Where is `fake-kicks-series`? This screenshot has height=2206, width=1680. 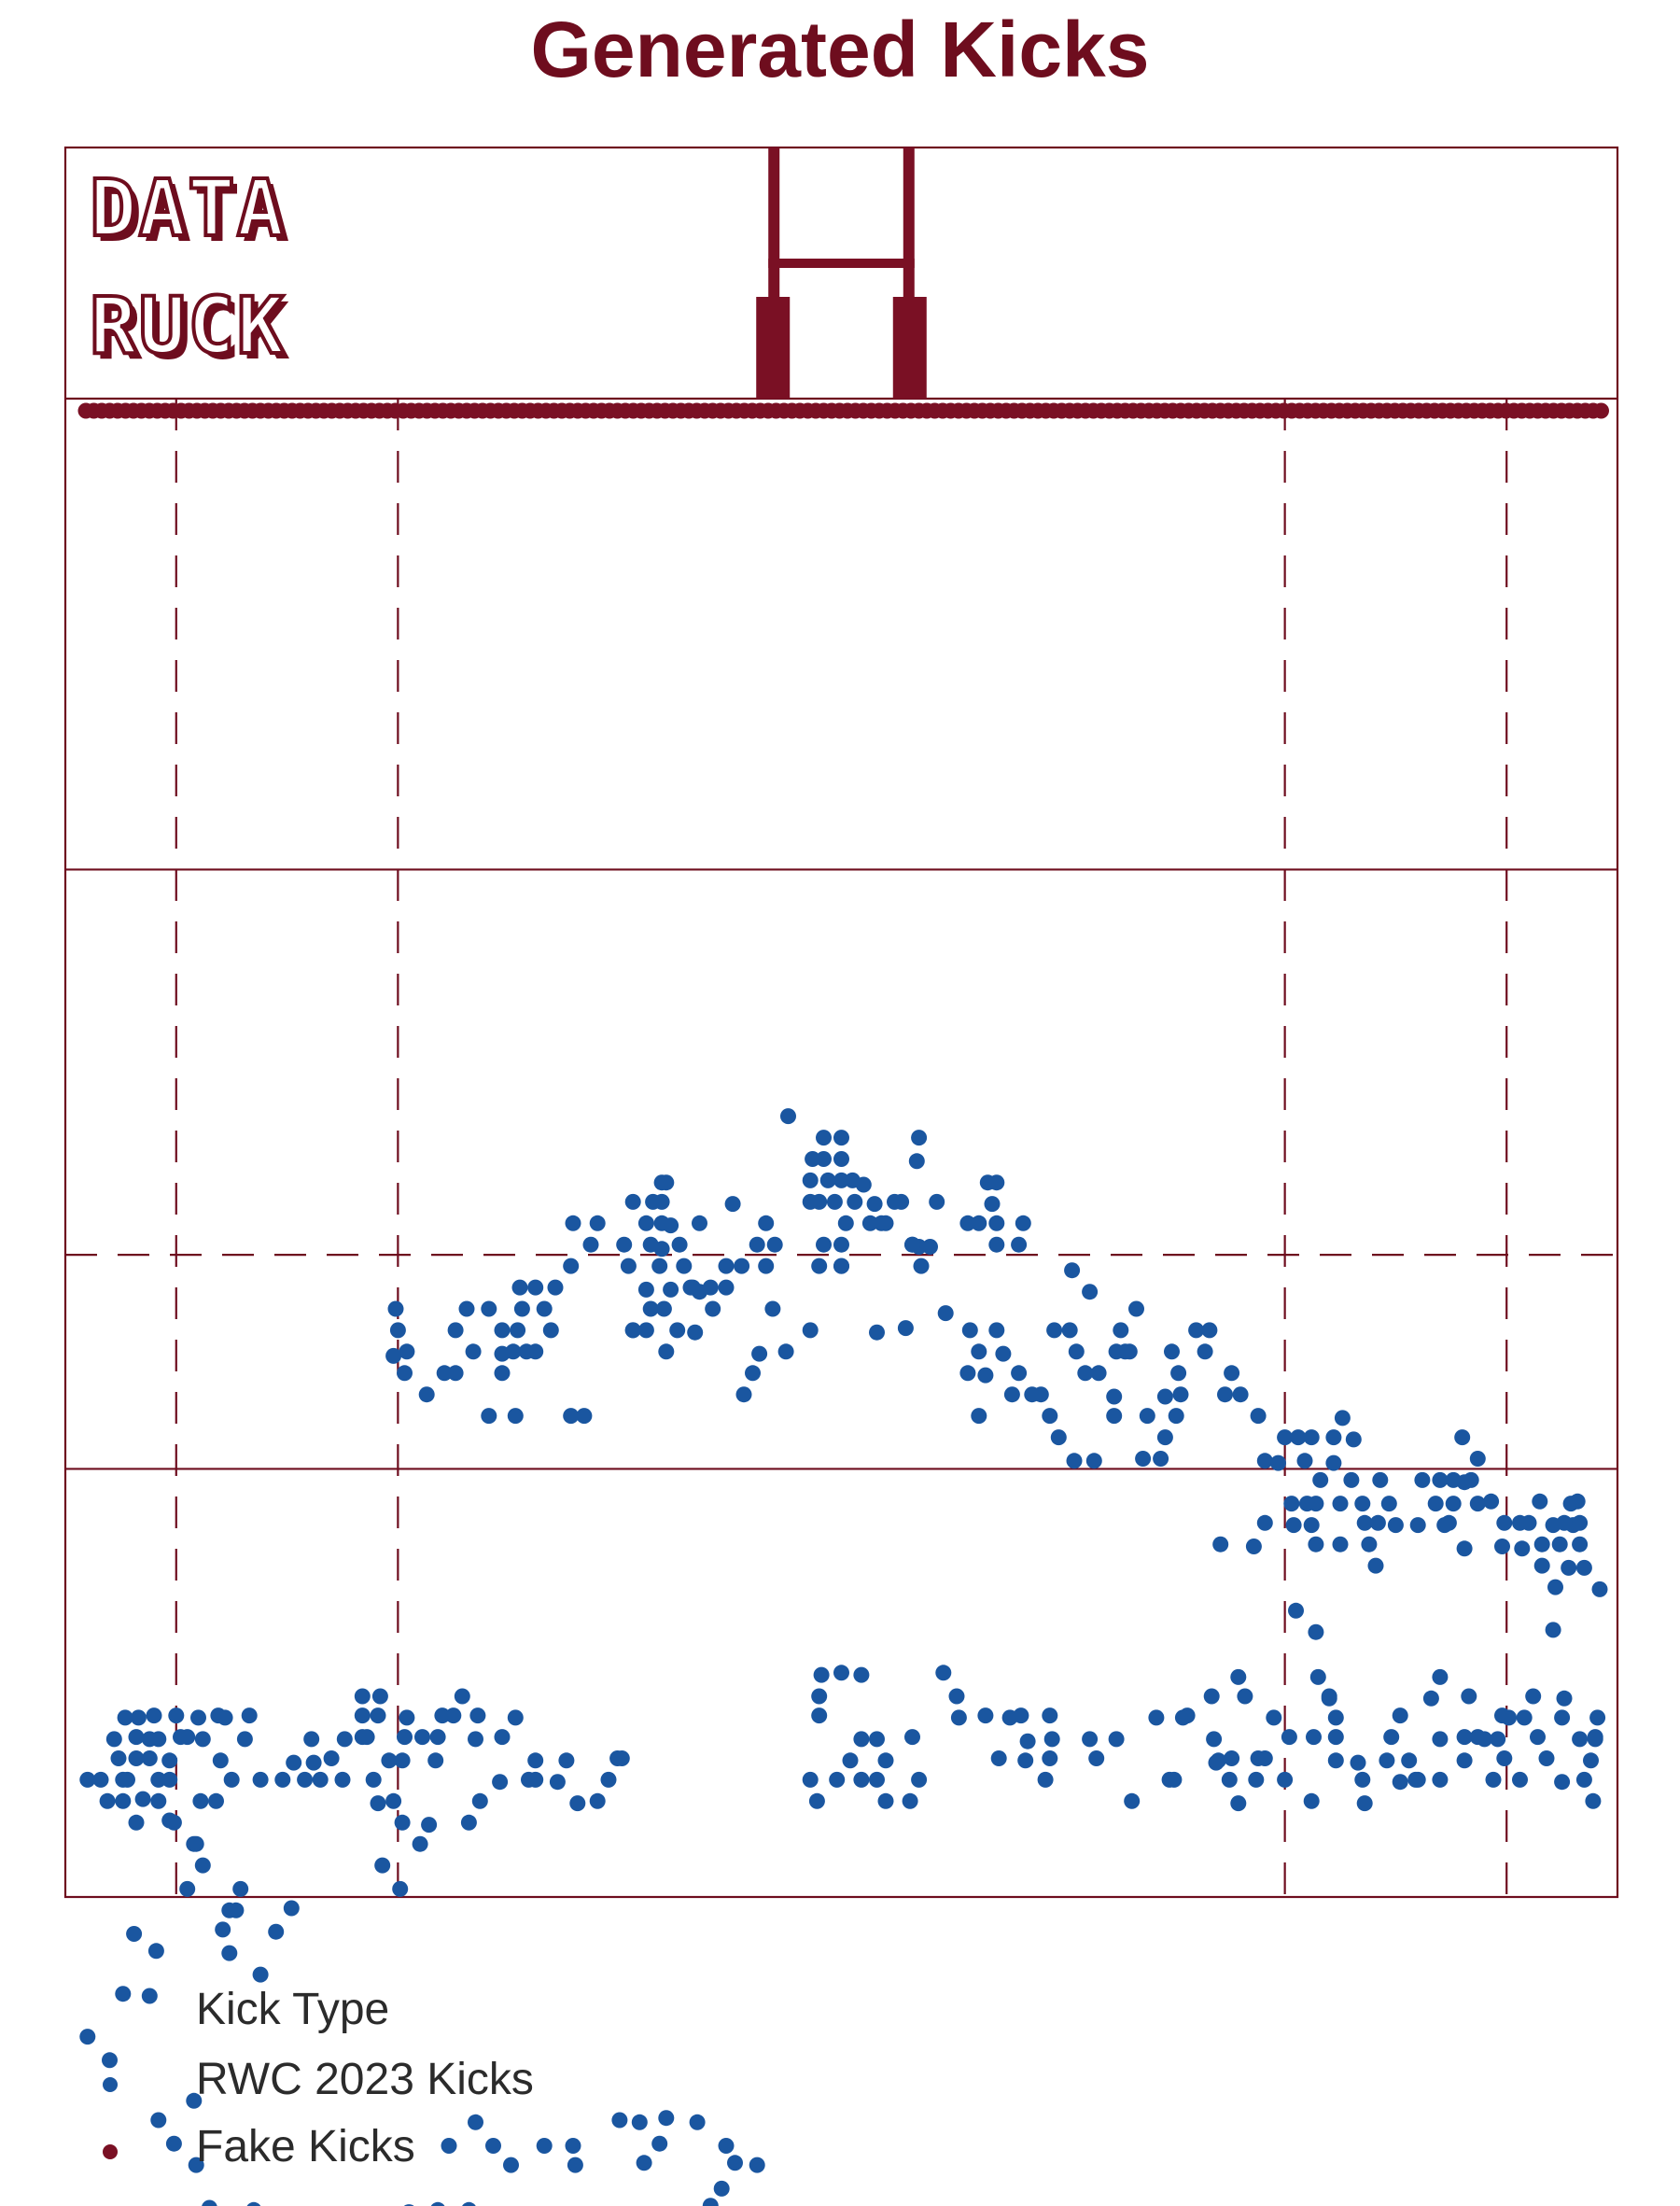 fake-kicks-series is located at coordinates (843, 410).